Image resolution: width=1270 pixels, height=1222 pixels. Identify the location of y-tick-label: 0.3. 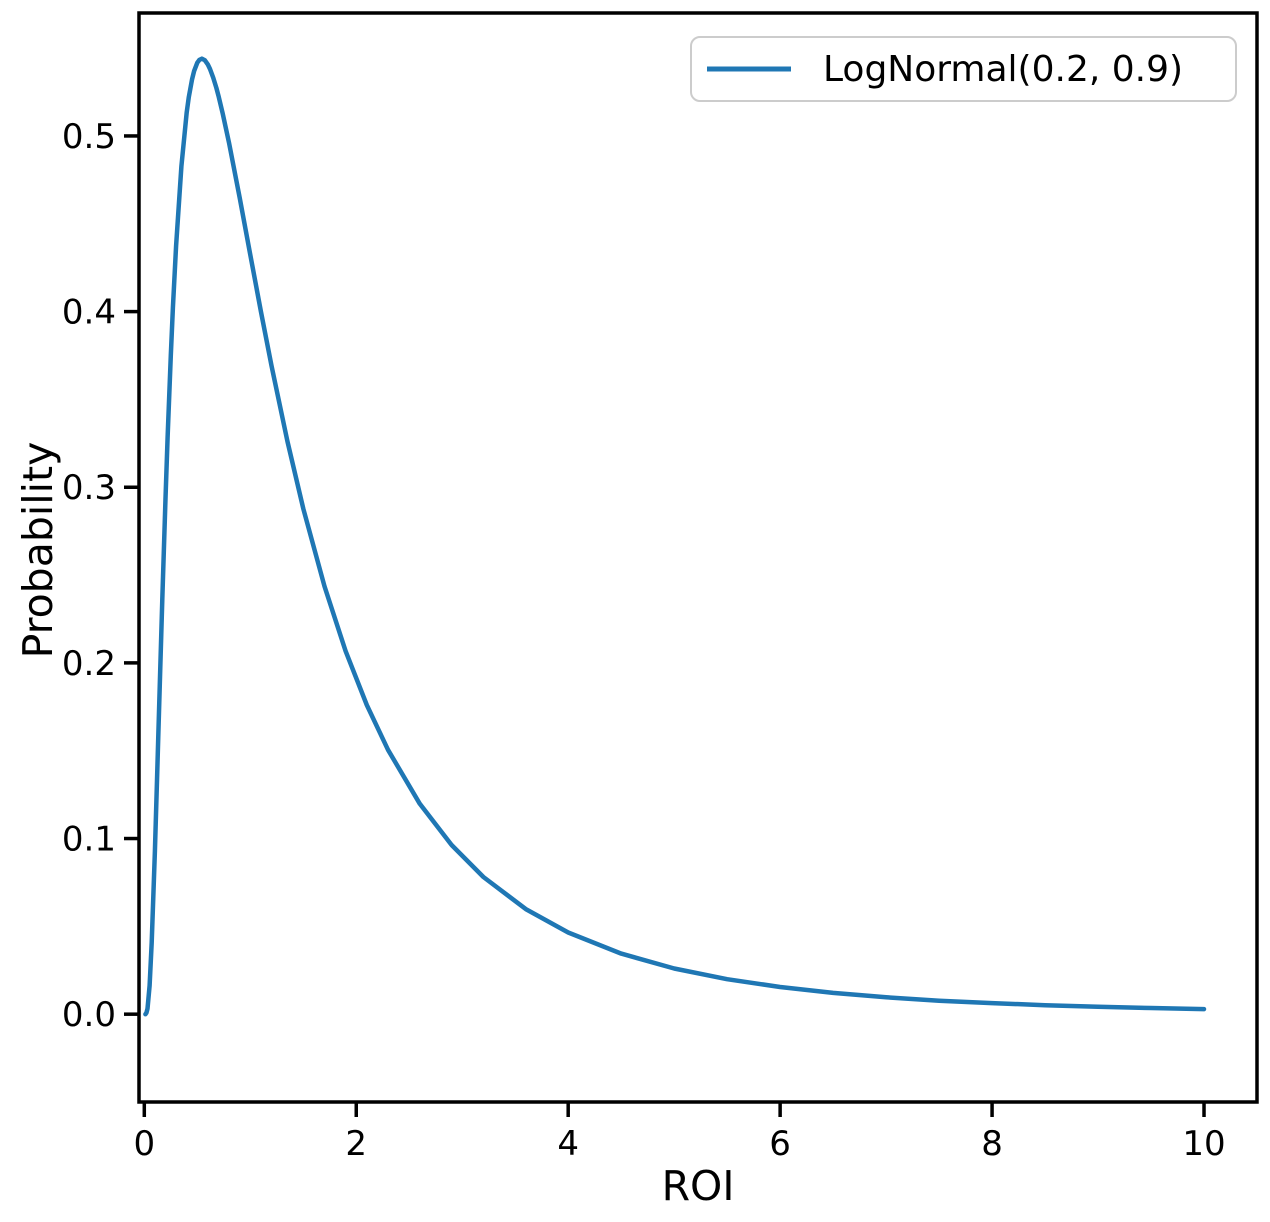
(89, 488).